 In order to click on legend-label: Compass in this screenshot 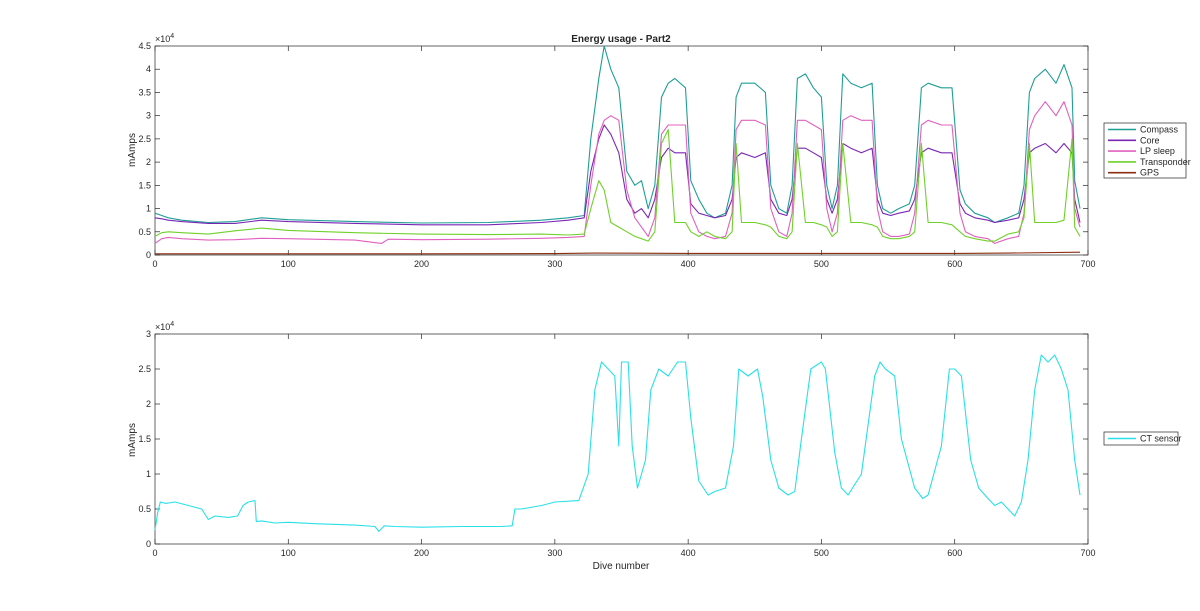, I will do `click(1159, 130)`.